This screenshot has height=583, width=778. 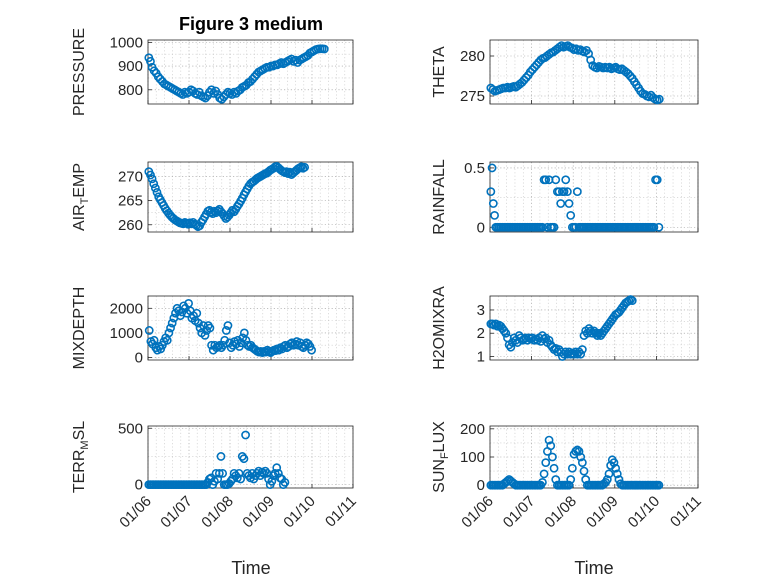 I want to click on y-tick-label: 2, so click(x=481, y=333).